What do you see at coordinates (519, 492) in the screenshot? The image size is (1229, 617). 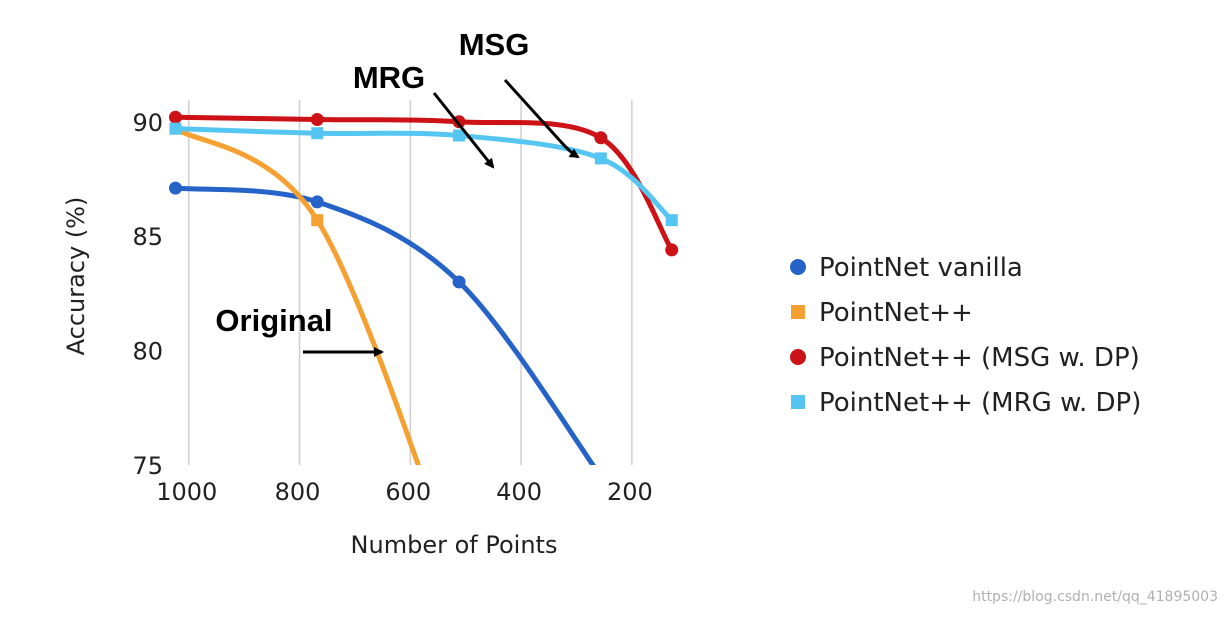 I see `x-tick-label: 400` at bounding box center [519, 492].